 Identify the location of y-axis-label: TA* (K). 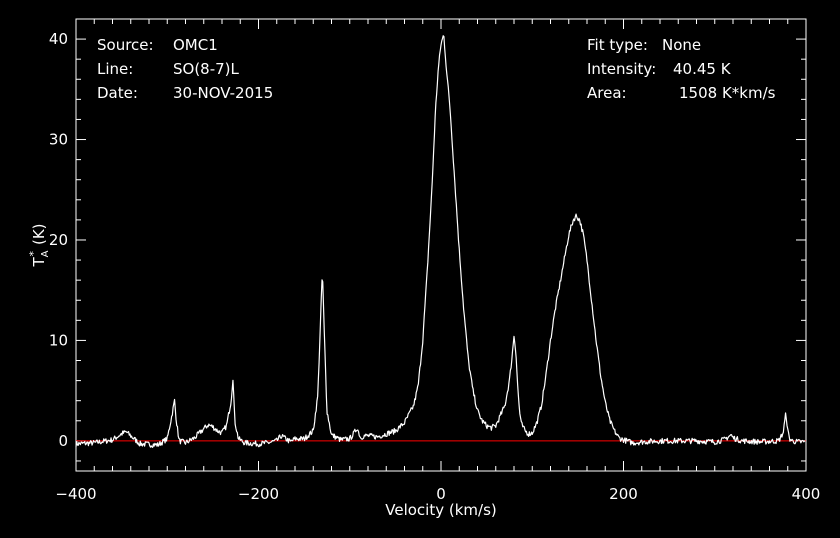
(39, 245).